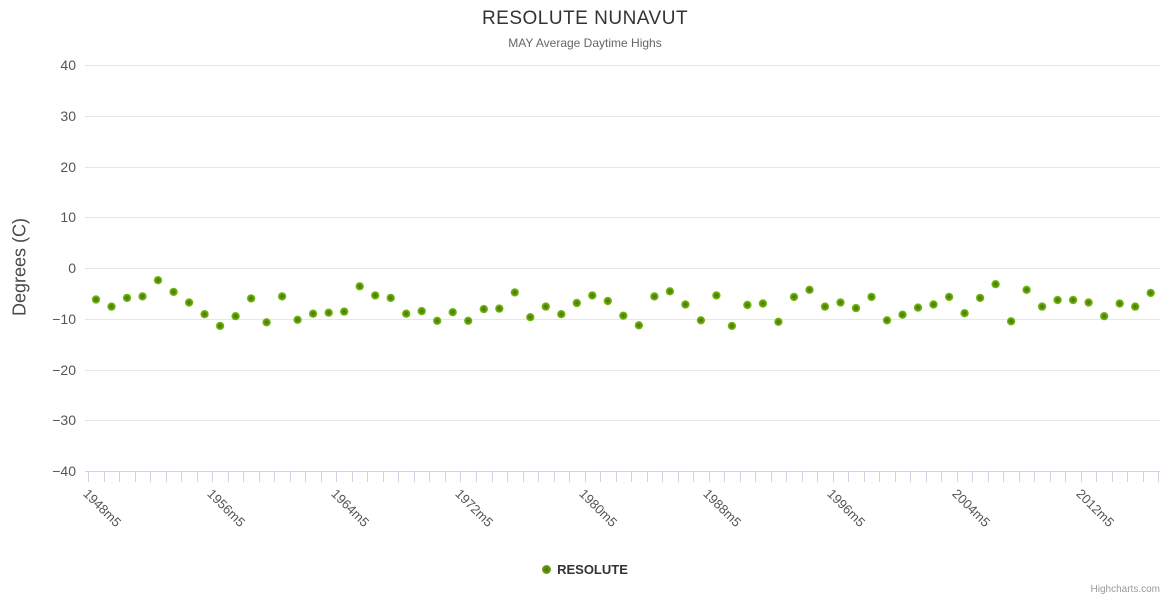 The height and width of the screenshot is (600, 1170). I want to click on y-axis-label: −10, so click(64, 318).